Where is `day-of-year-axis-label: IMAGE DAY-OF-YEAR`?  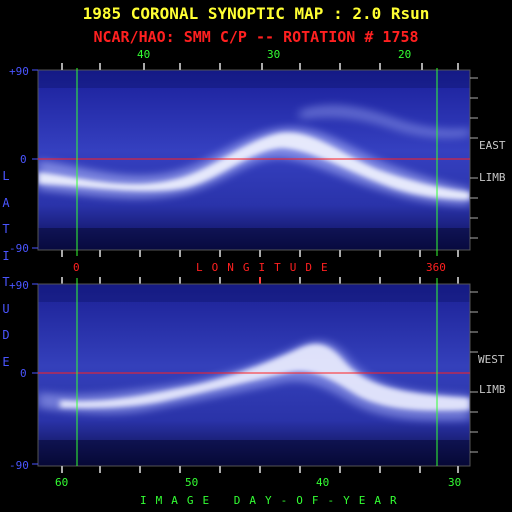 day-of-year-axis-label: IMAGE DAY-OF-YEAR is located at coordinates (273, 500).